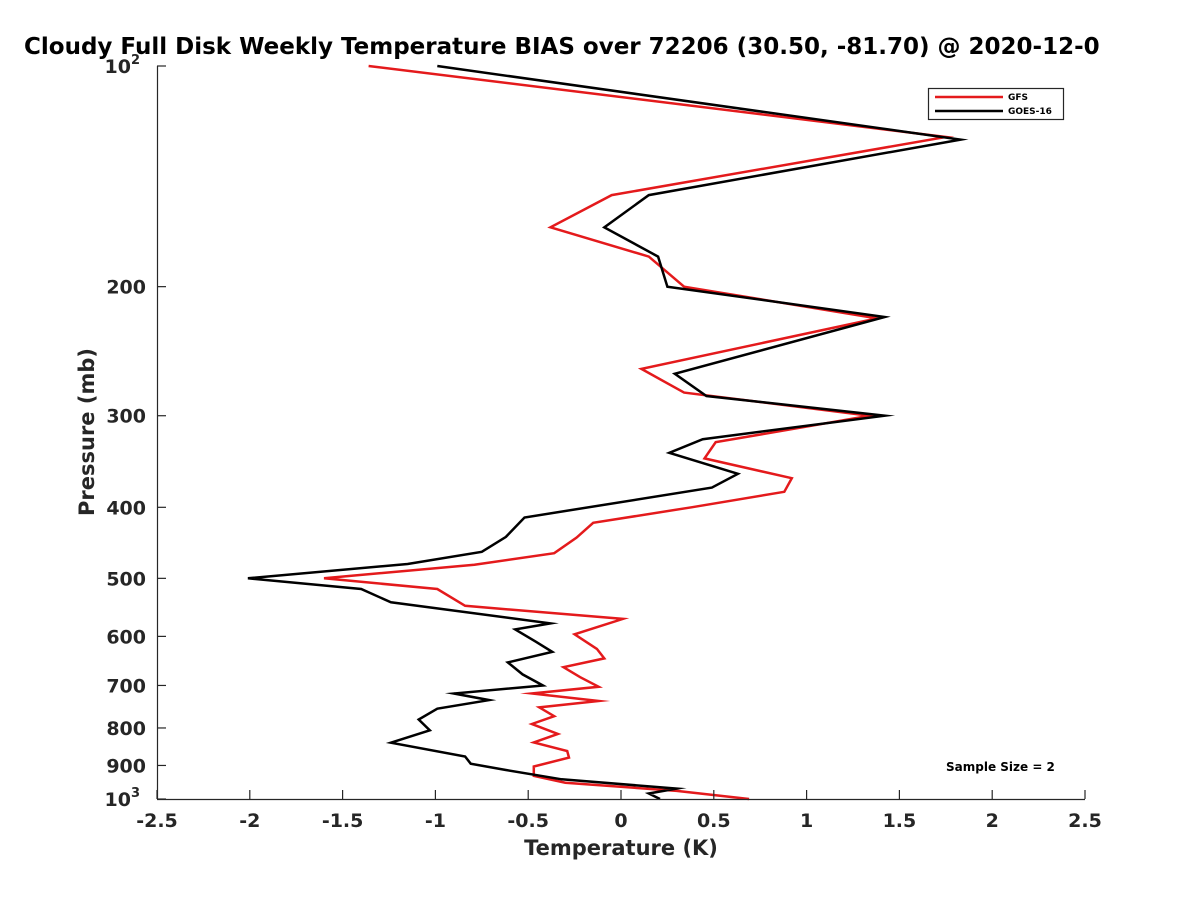  I want to click on x-tick-label: -0.5, so click(528, 821).